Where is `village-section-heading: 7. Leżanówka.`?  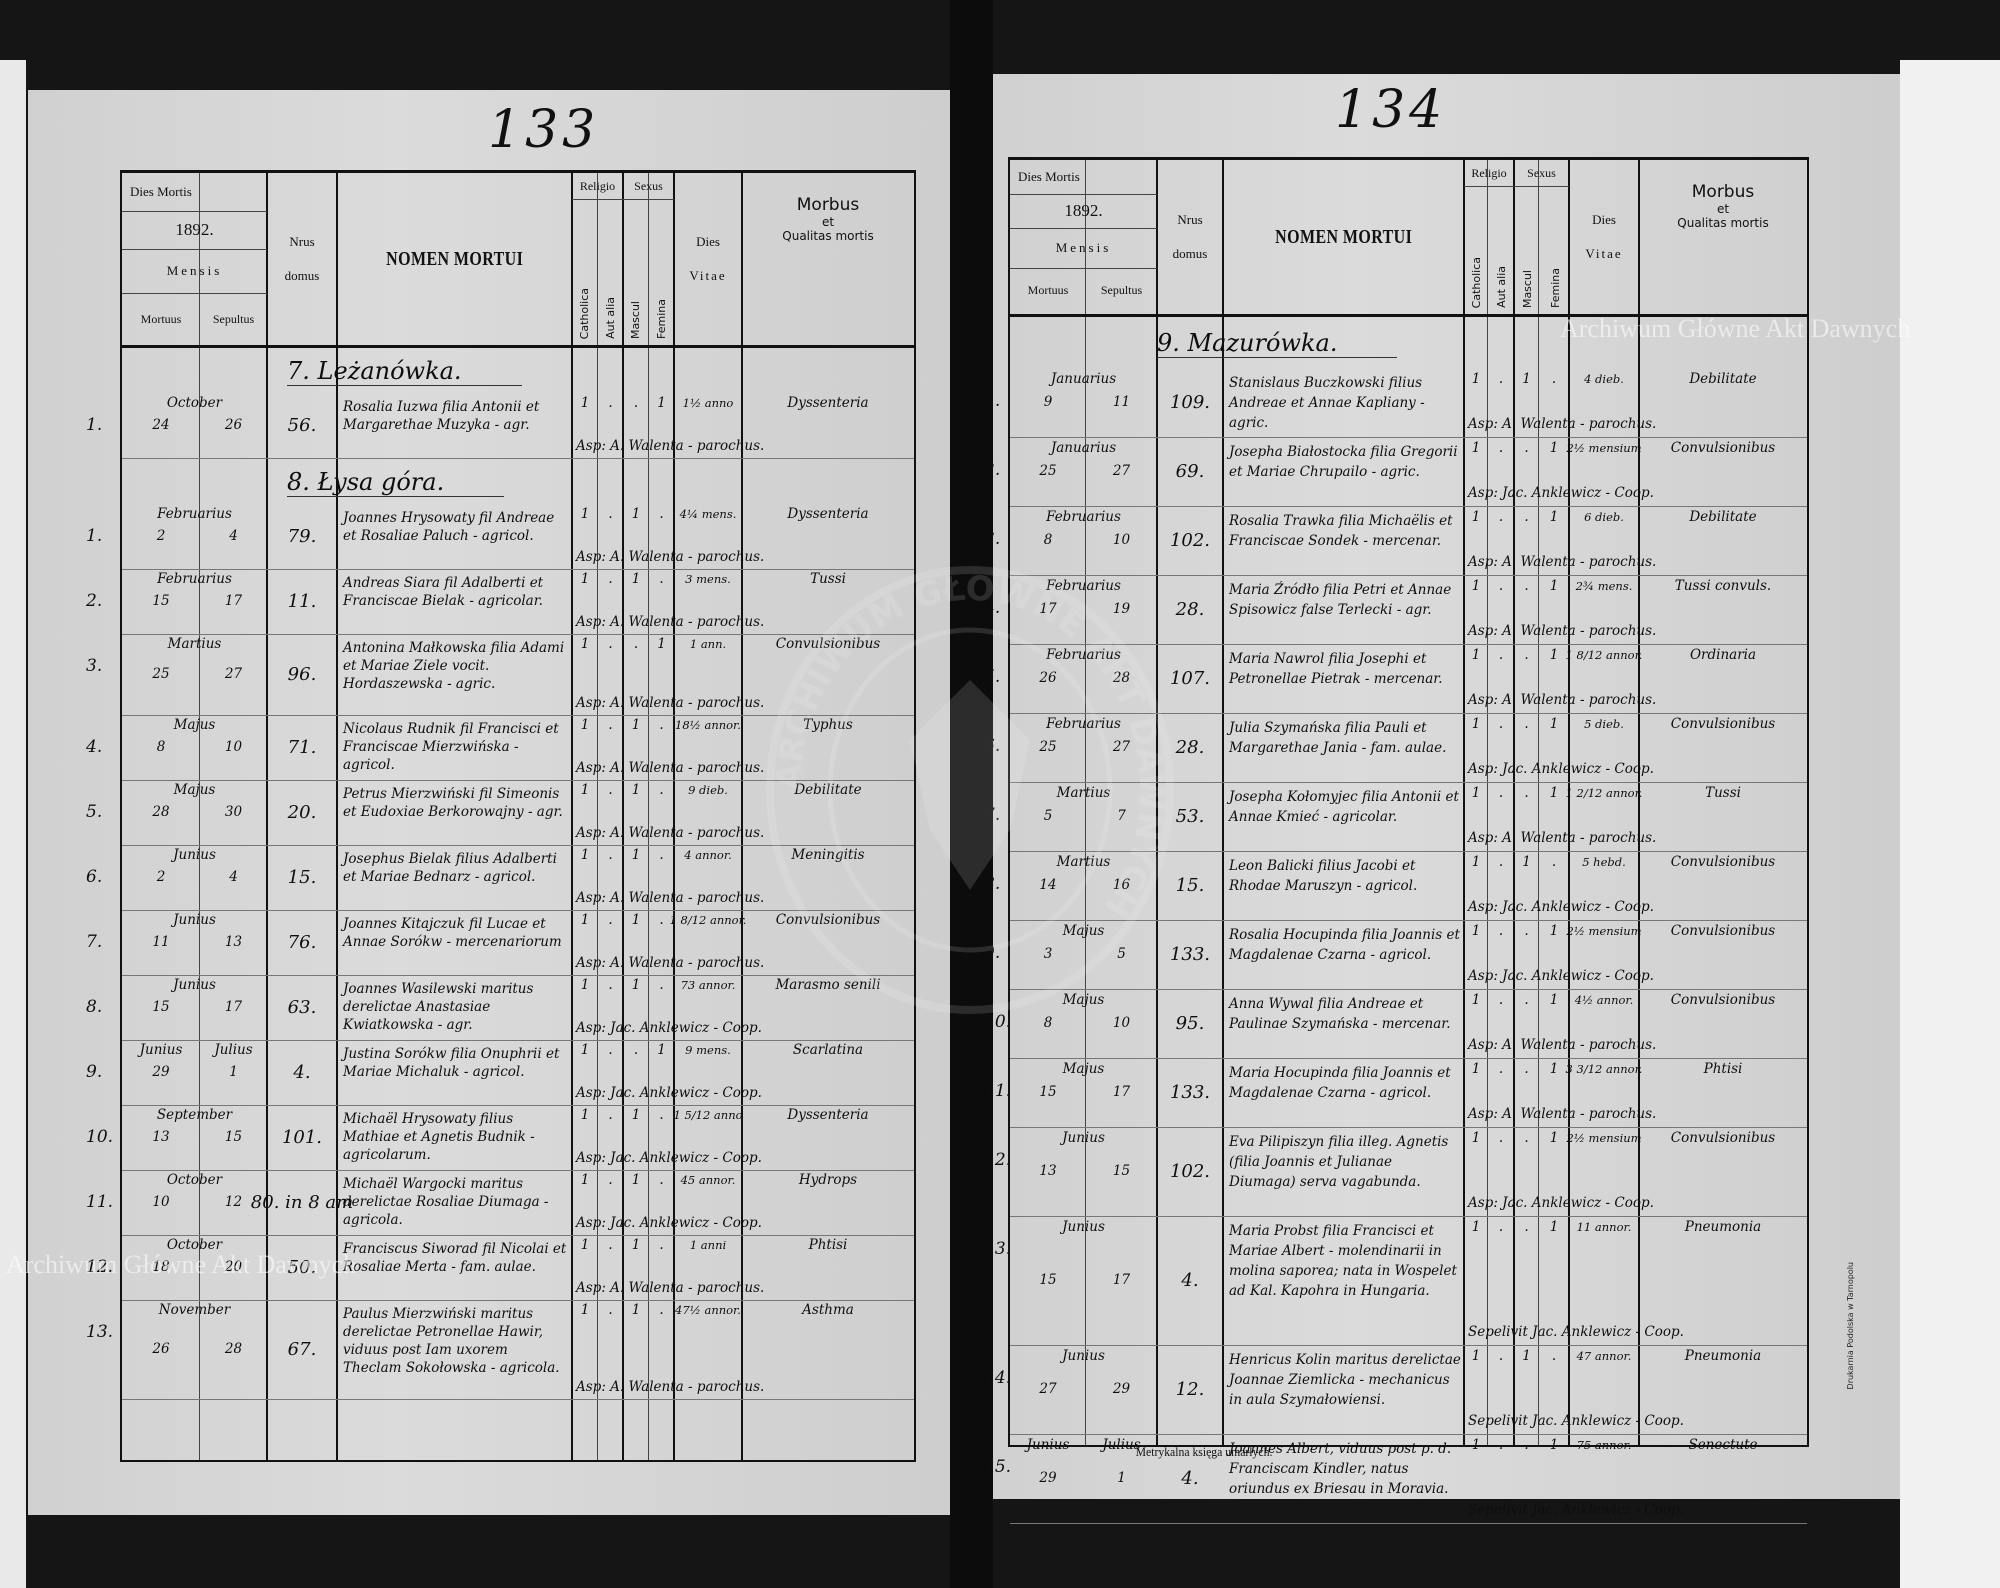
village-section-heading: 7. Leżanówka. is located at coordinates (518, 371).